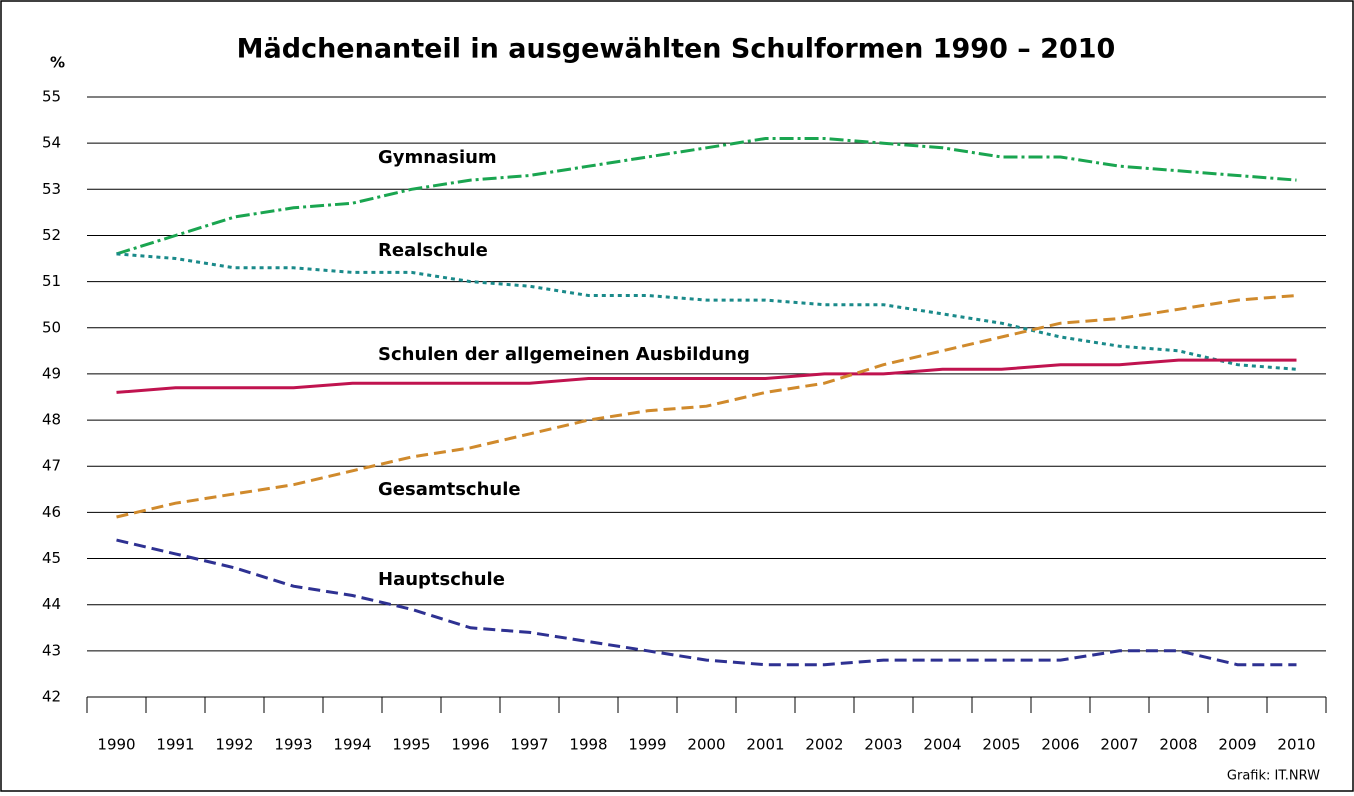 The width and height of the screenshot is (1354, 796). Describe the element at coordinates (411, 745) in the screenshot. I see `x-tick-label: 1995` at that location.